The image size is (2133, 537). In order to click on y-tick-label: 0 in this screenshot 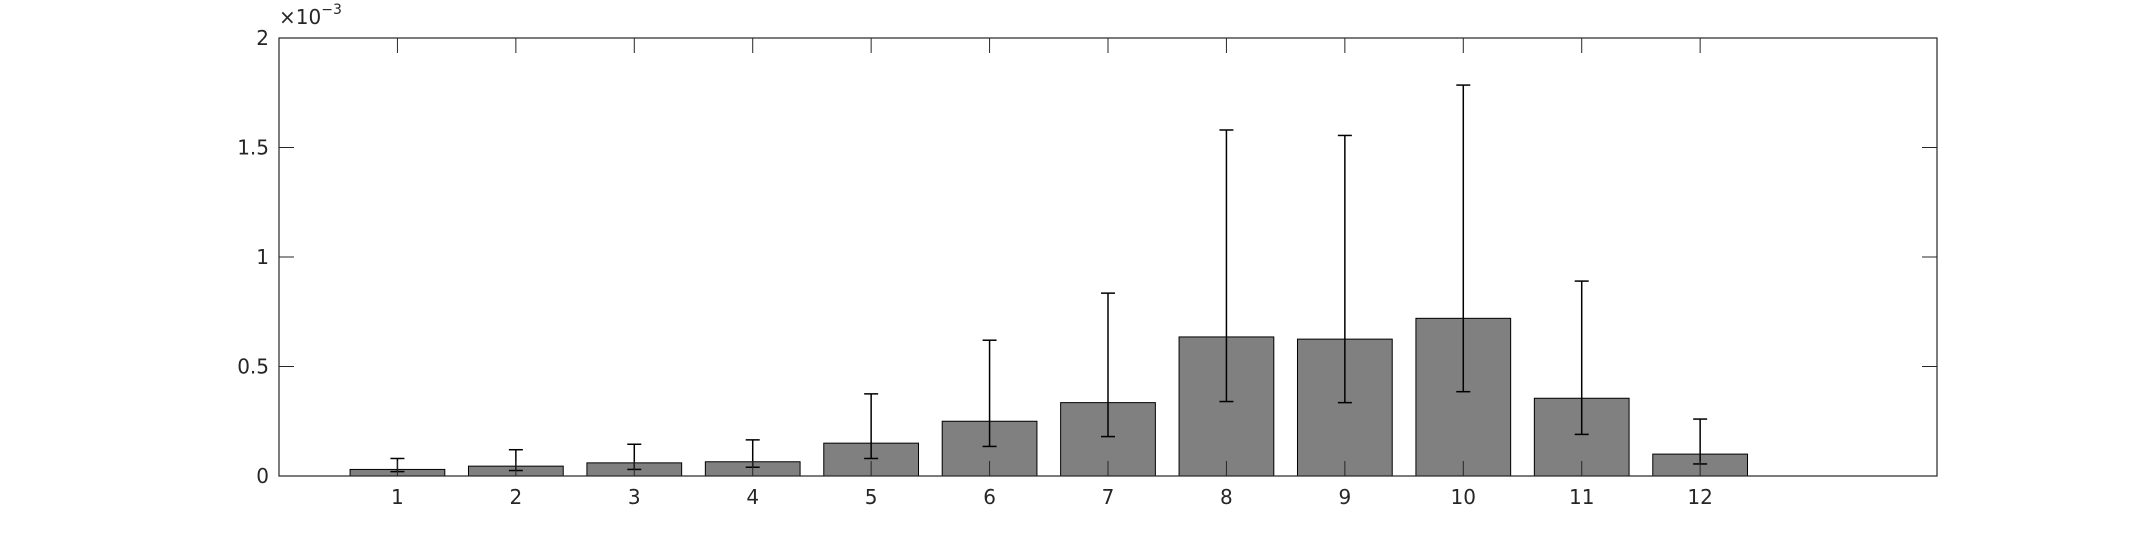, I will do `click(262, 476)`.